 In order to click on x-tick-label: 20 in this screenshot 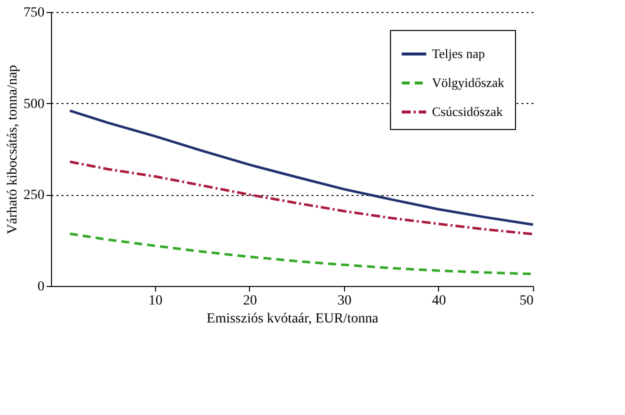, I will do `click(249, 301)`.